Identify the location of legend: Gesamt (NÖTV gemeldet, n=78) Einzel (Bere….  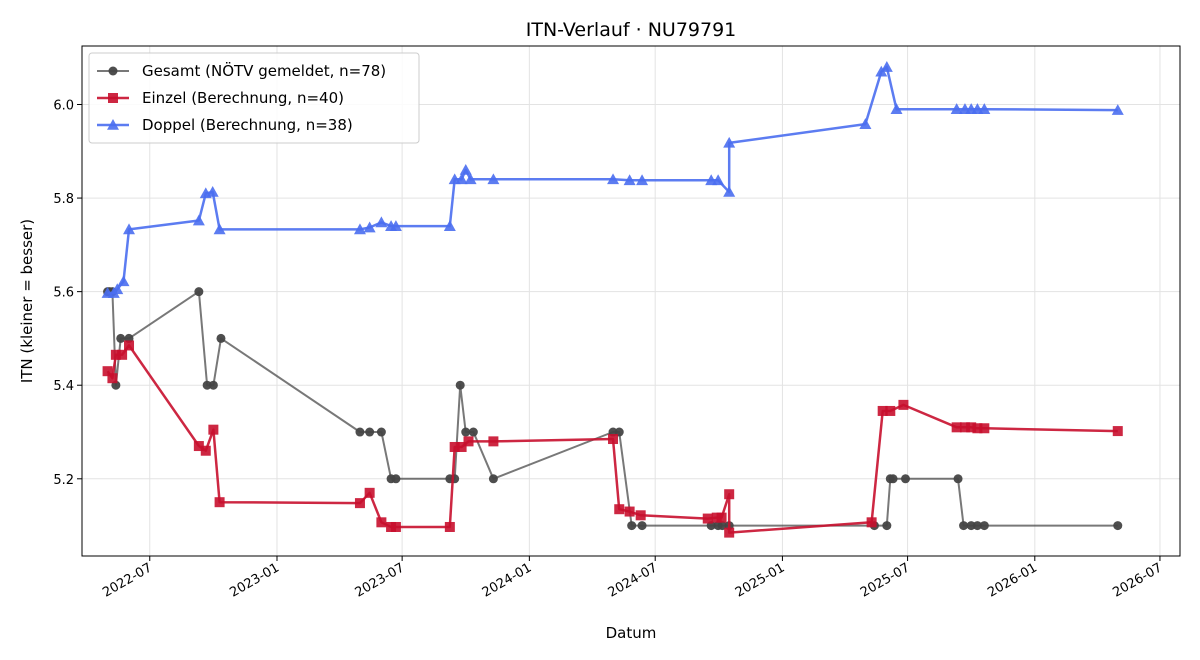
(254, 98).